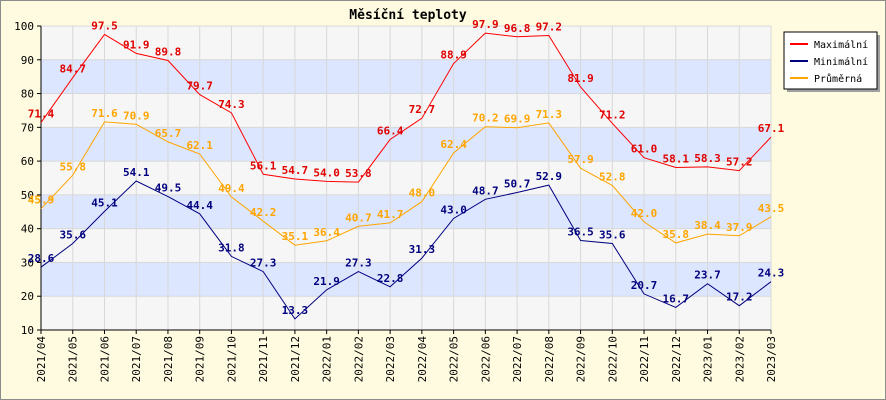 The image size is (886, 400). Describe the element at coordinates (41, 258) in the screenshot. I see `data-label: 28.6` at that location.